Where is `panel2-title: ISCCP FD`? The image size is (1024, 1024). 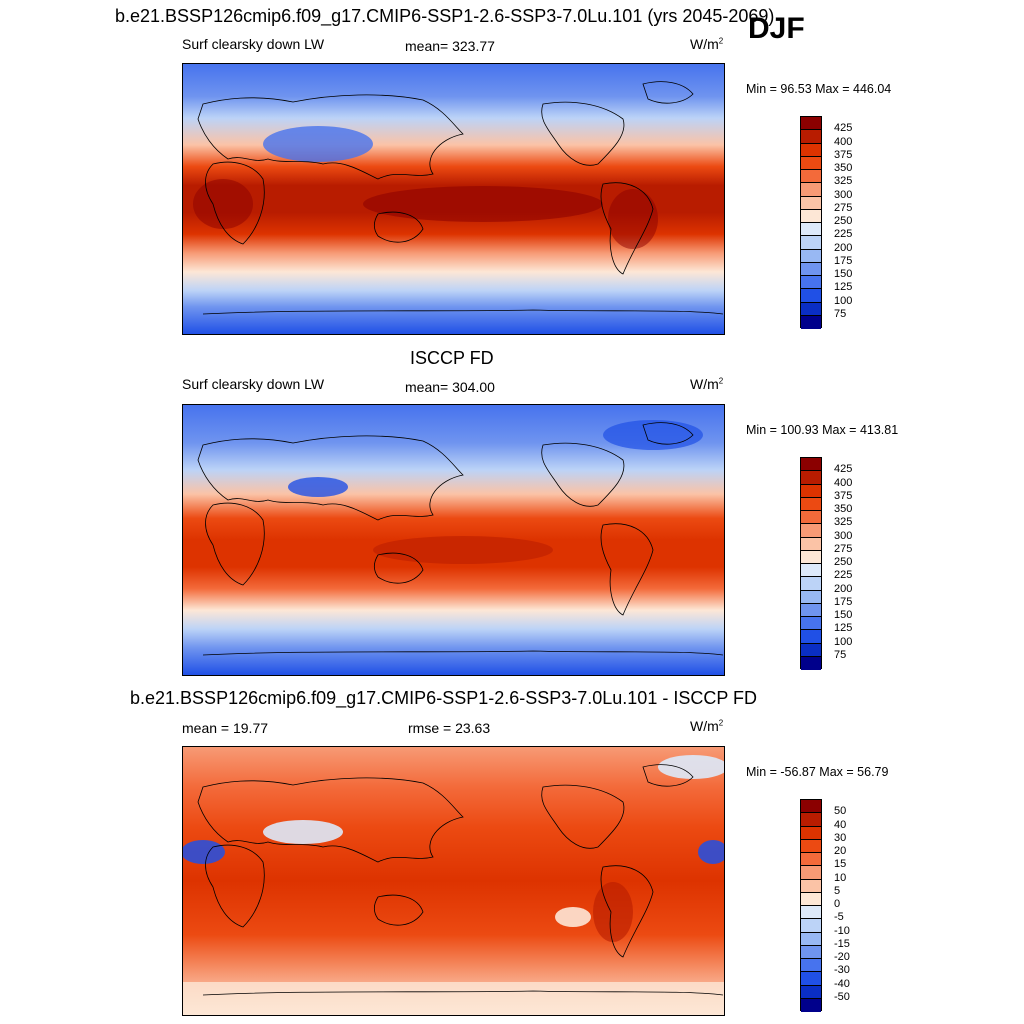
panel2-title: ISCCP FD is located at coordinates (452, 358).